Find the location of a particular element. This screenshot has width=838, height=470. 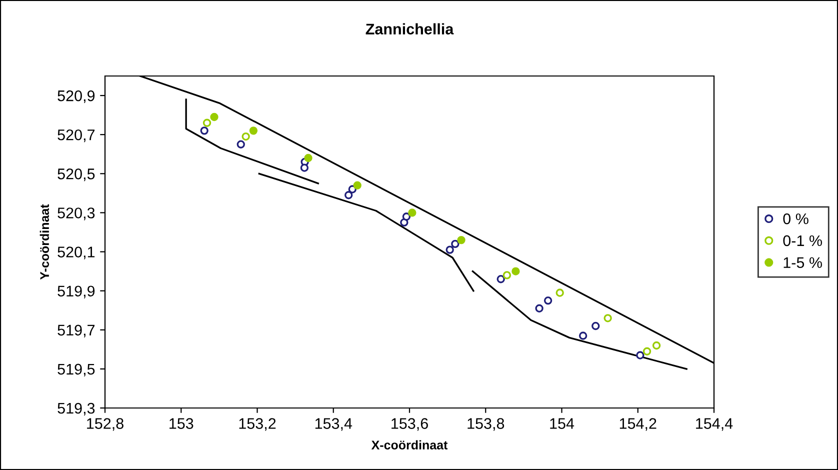

legend-label: 1-5 % is located at coordinates (803, 262).